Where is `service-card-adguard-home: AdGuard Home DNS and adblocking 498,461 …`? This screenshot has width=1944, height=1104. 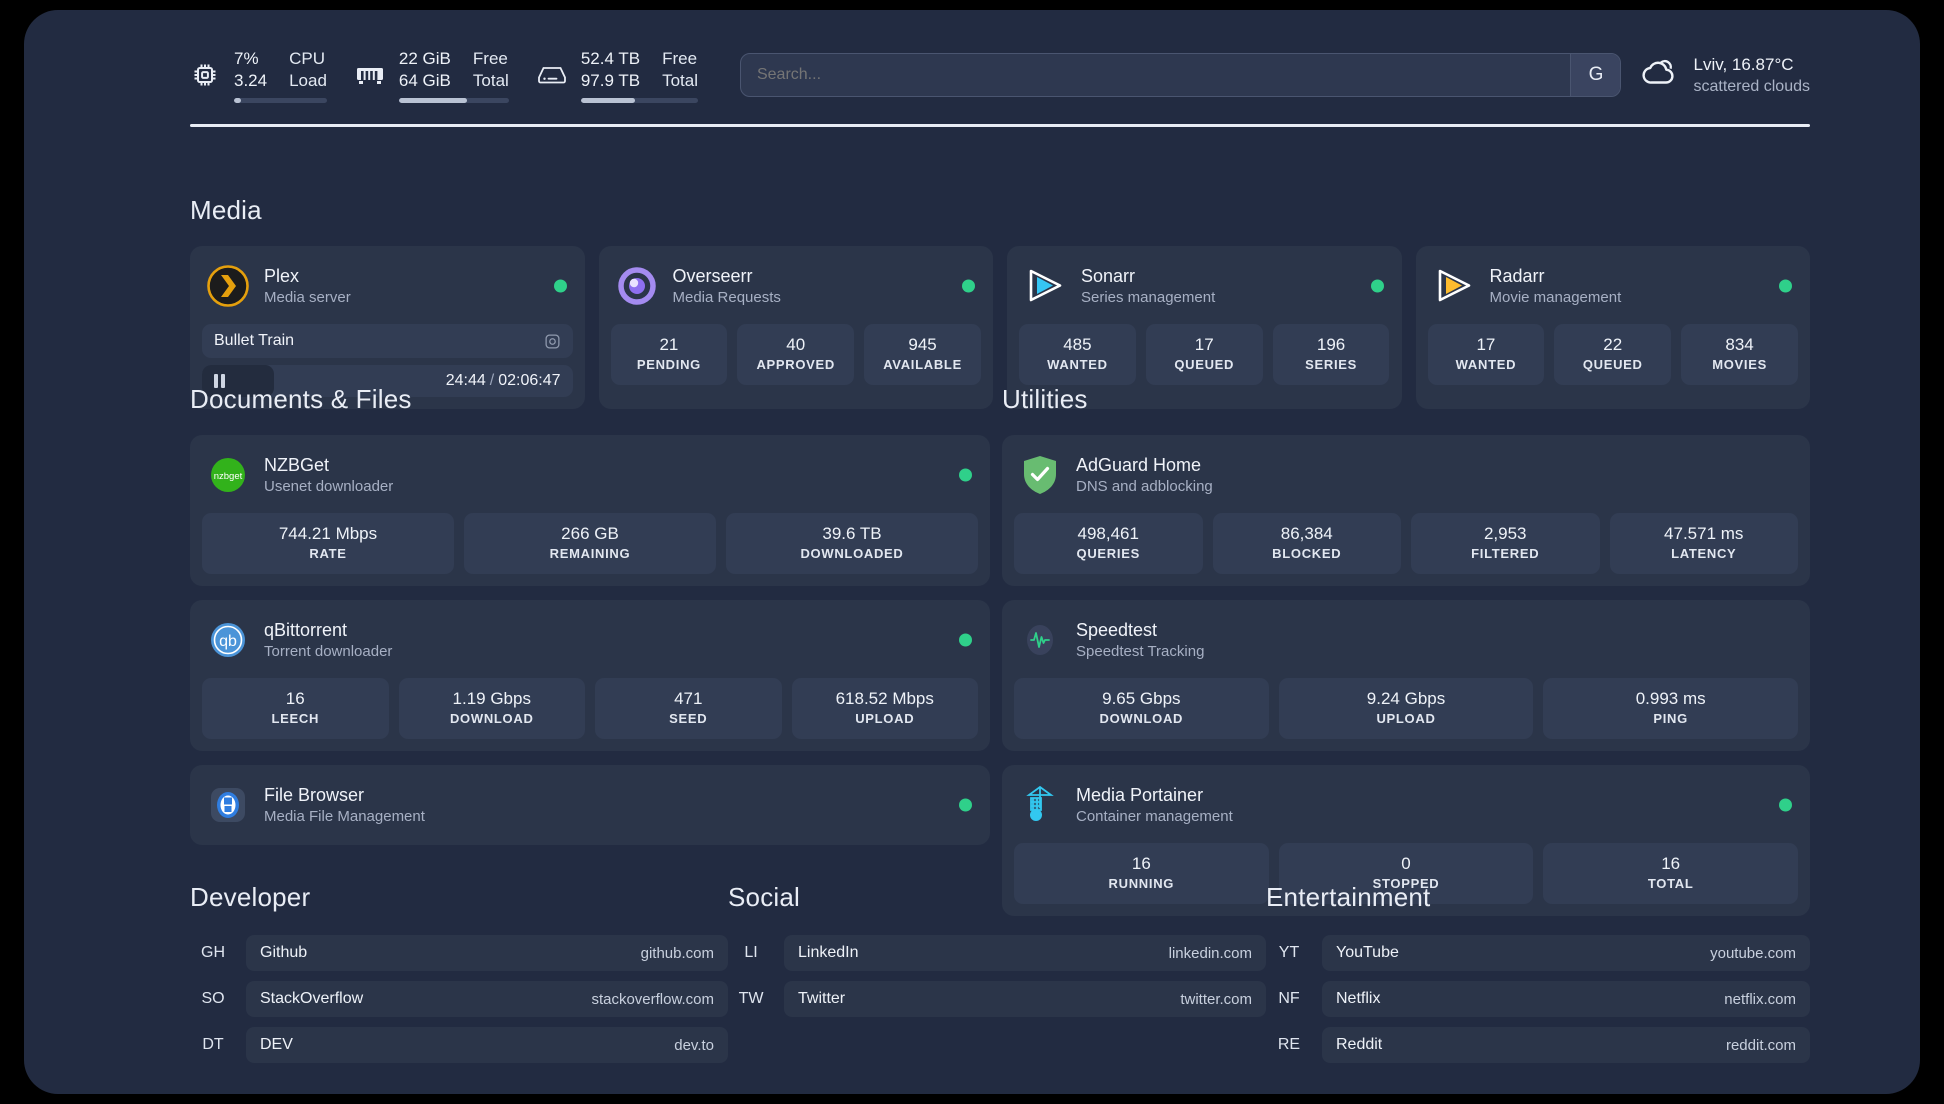 service-card-adguard-home: AdGuard Home DNS and adblocking 498,461 … is located at coordinates (1406, 510).